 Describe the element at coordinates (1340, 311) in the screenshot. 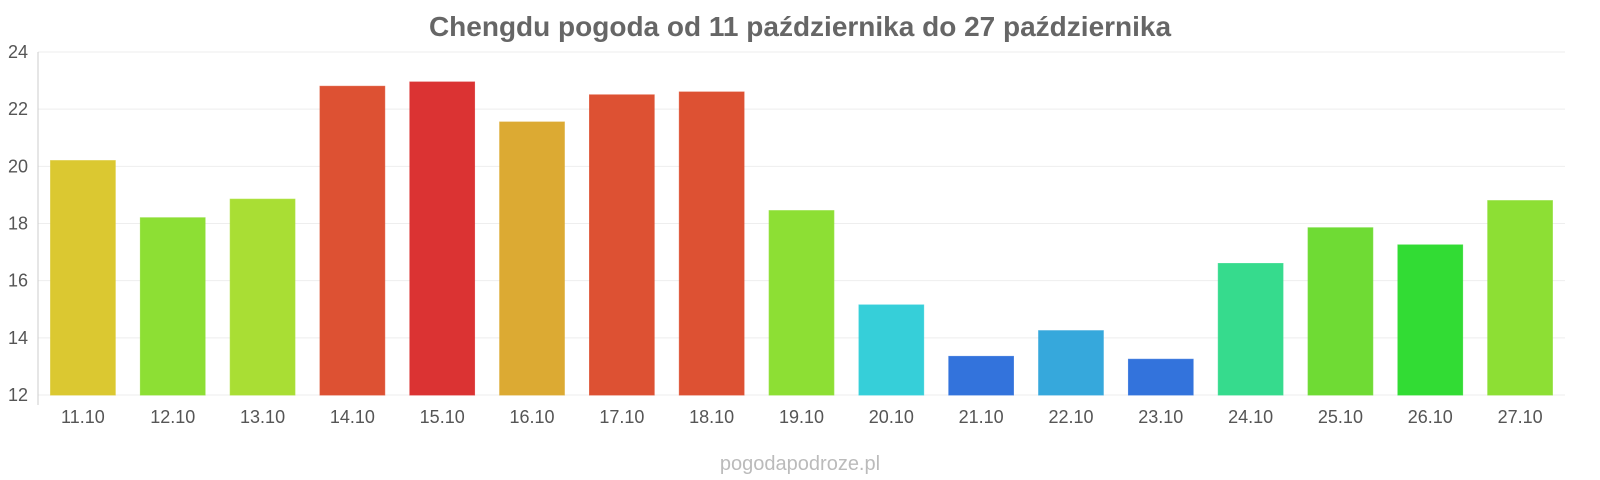

I see `bar-25.10` at that location.